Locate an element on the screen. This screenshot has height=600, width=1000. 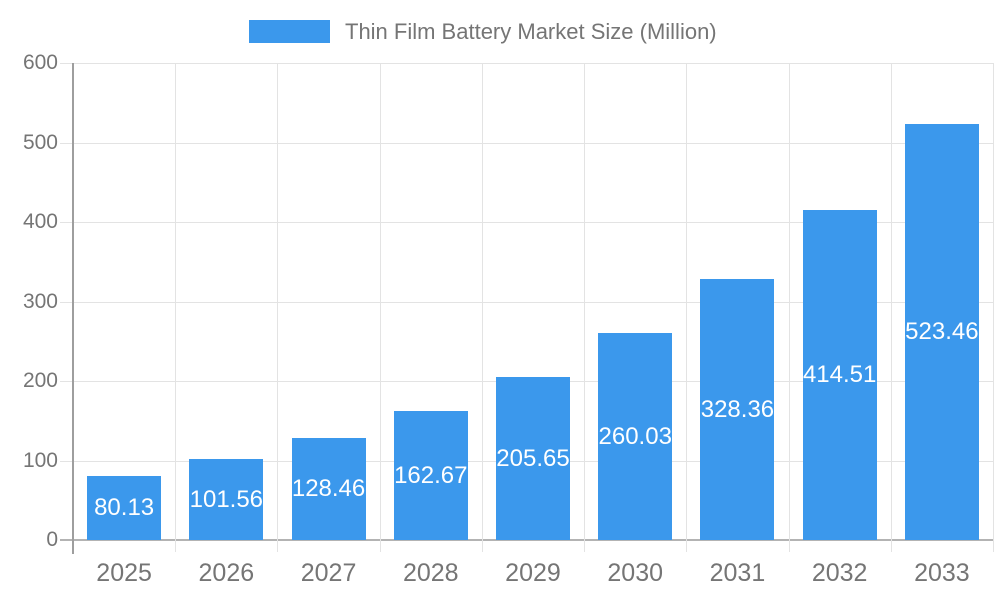
x-axis-label: 2031 is located at coordinates (737, 573).